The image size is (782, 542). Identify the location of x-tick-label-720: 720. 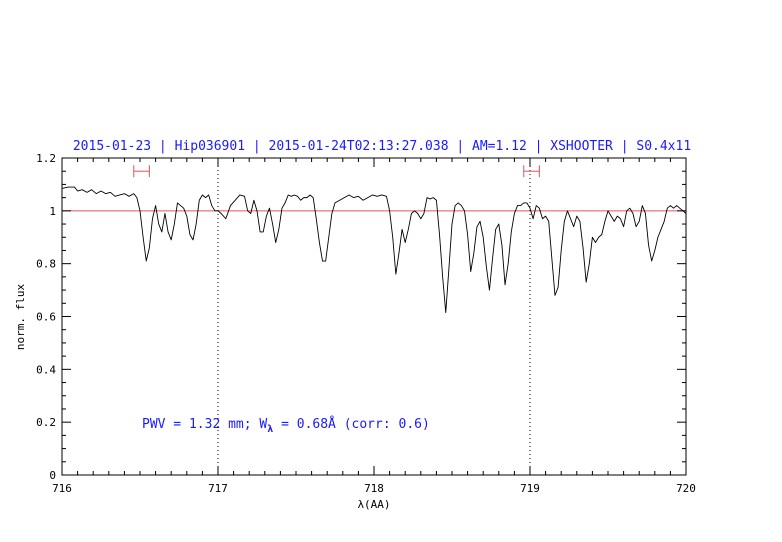
(686, 488).